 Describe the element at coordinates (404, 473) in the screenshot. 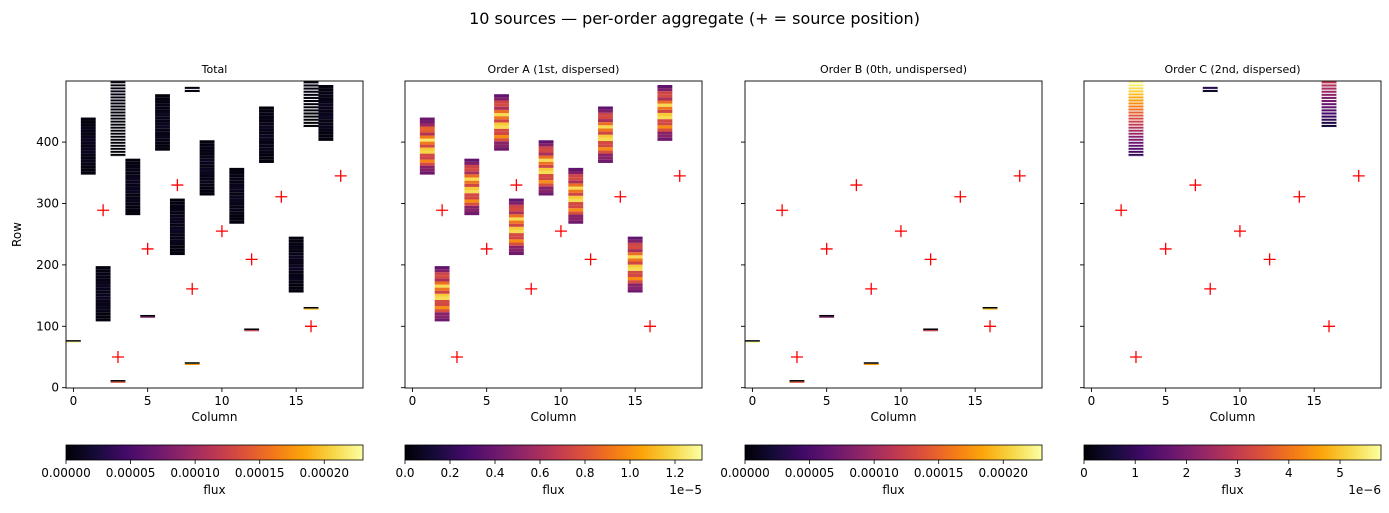

I see `colorbar-tick-label: 0.0` at that location.